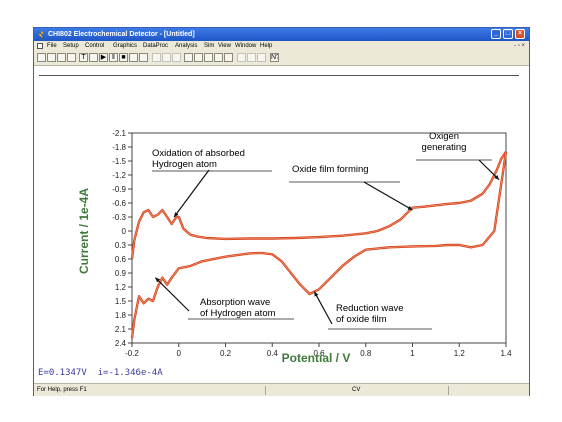 The image size is (562, 422). What do you see at coordinates (266, 46) in the screenshot?
I see `menu-help: Help` at bounding box center [266, 46].